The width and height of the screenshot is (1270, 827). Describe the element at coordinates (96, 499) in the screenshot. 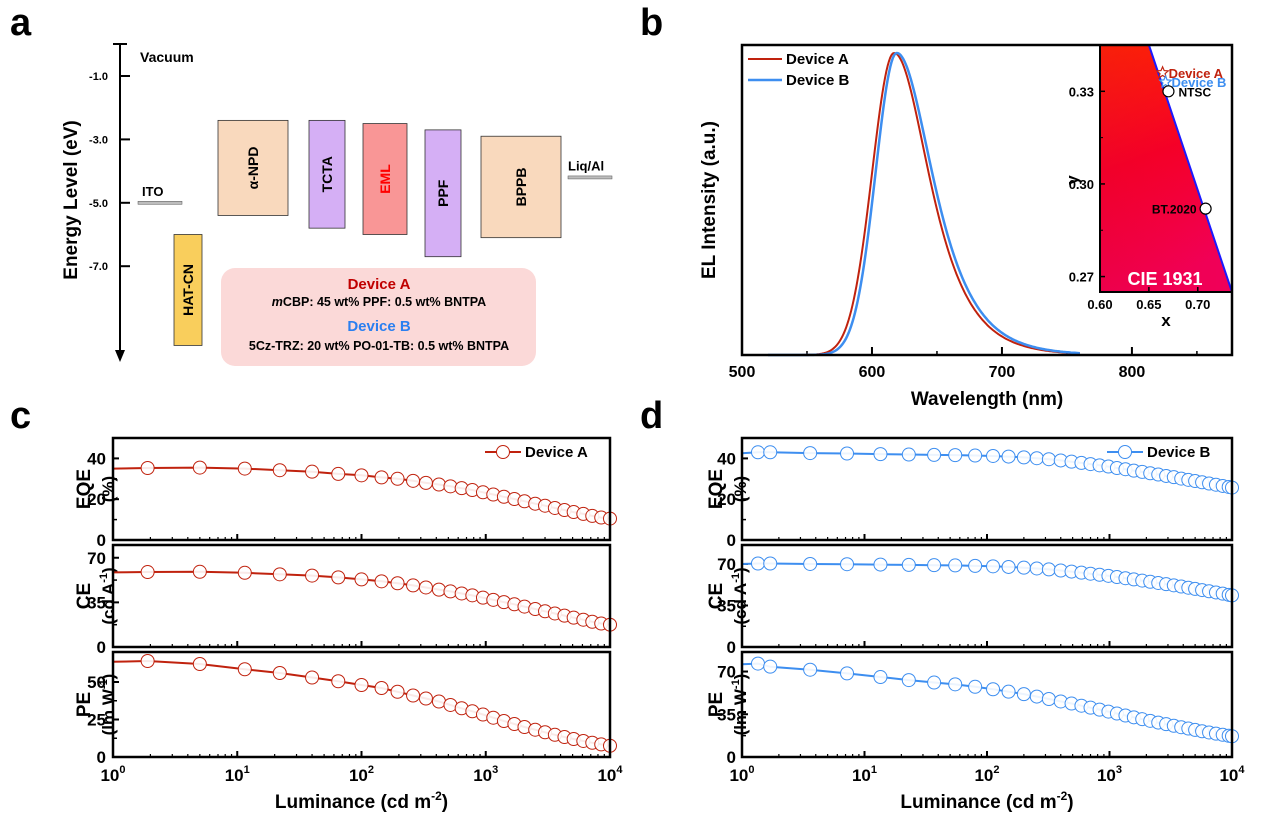

I see `y-tick-label: 20` at that location.